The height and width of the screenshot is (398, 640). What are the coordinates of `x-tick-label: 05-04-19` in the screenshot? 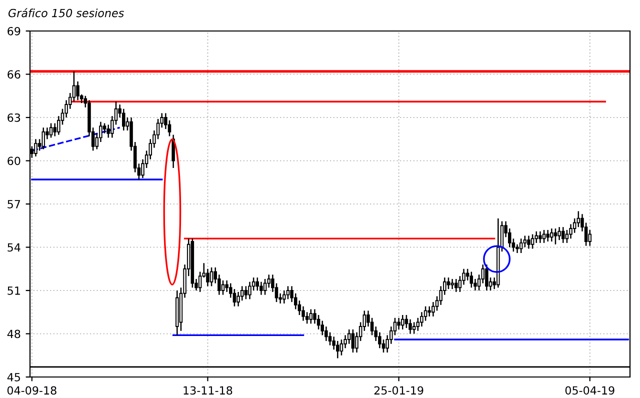 It's located at (589, 390).